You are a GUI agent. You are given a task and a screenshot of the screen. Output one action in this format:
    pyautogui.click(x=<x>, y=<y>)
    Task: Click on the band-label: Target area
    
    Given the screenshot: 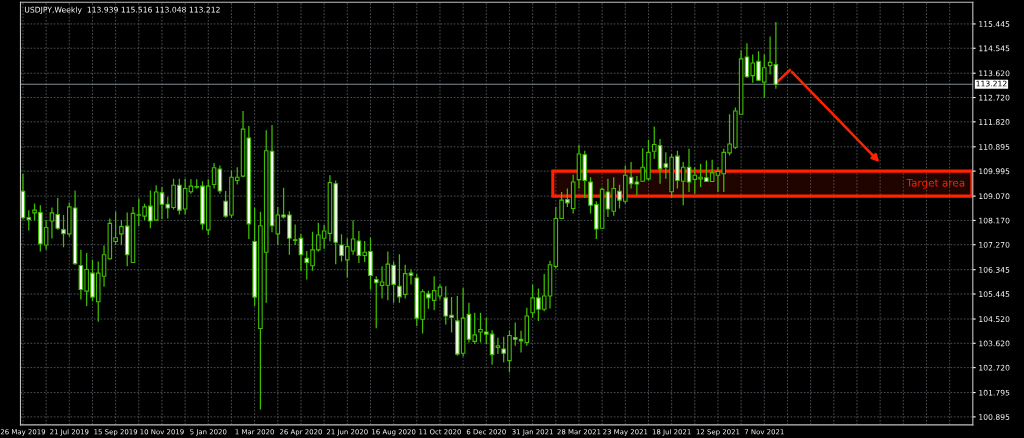 What is the action you would take?
    pyautogui.click(x=935, y=183)
    